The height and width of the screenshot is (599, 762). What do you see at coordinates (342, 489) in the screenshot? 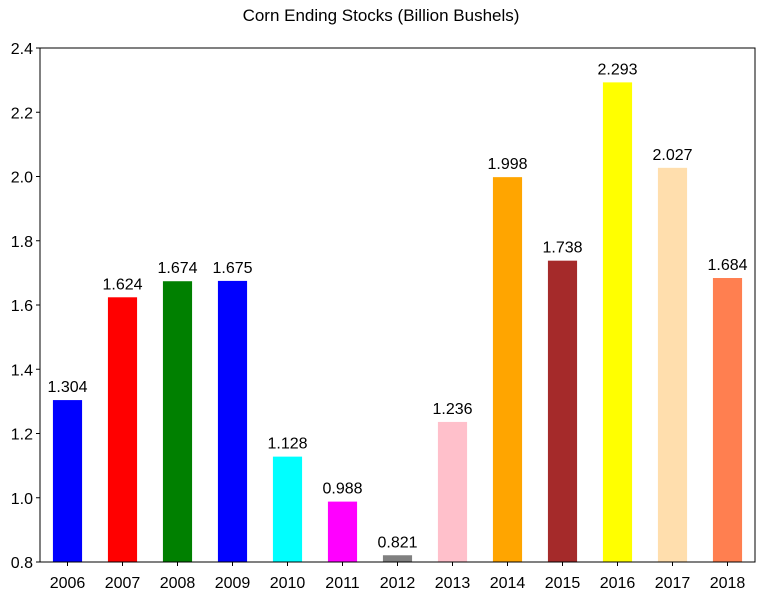
I see `data-label-2011: 0.988` at bounding box center [342, 489].